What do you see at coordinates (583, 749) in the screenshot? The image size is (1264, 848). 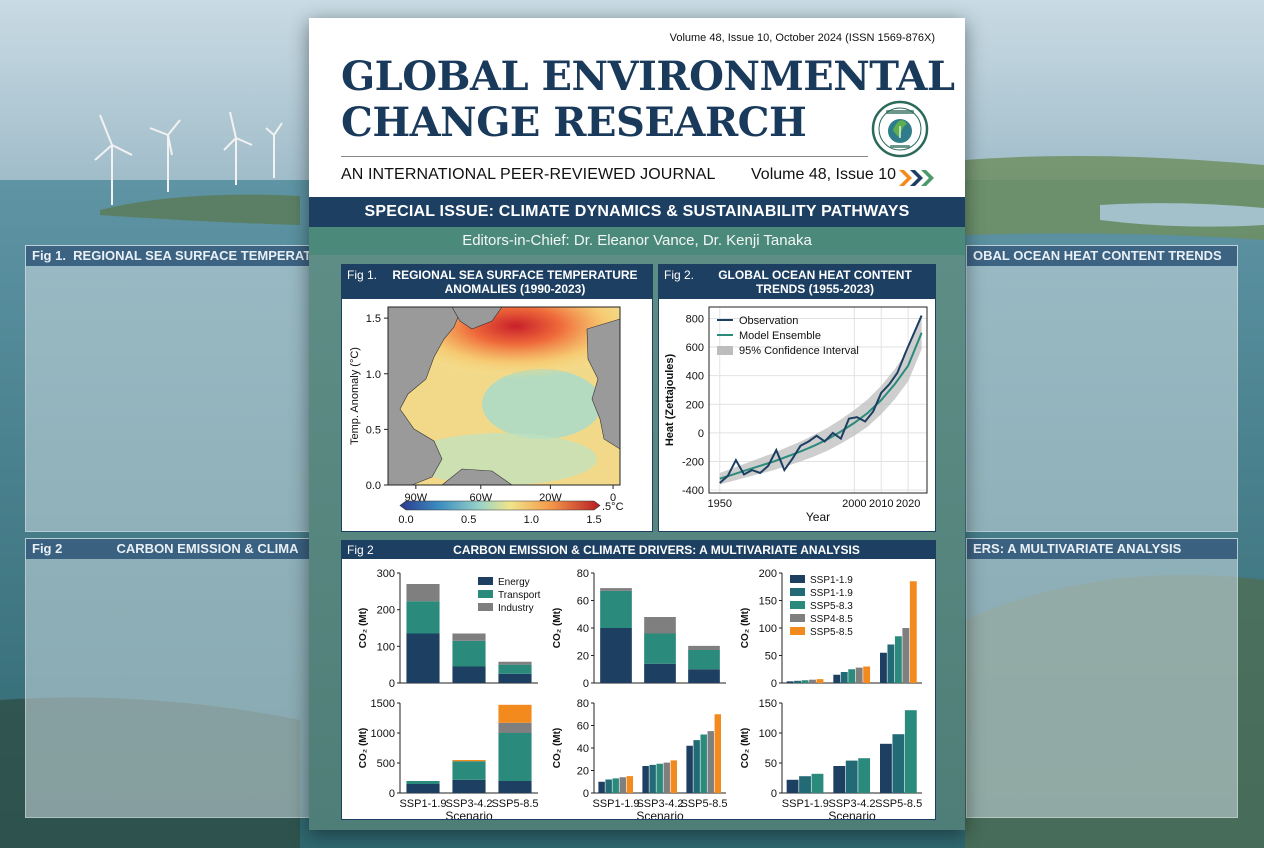 I see `fig3-ytick-label: 40` at bounding box center [583, 749].